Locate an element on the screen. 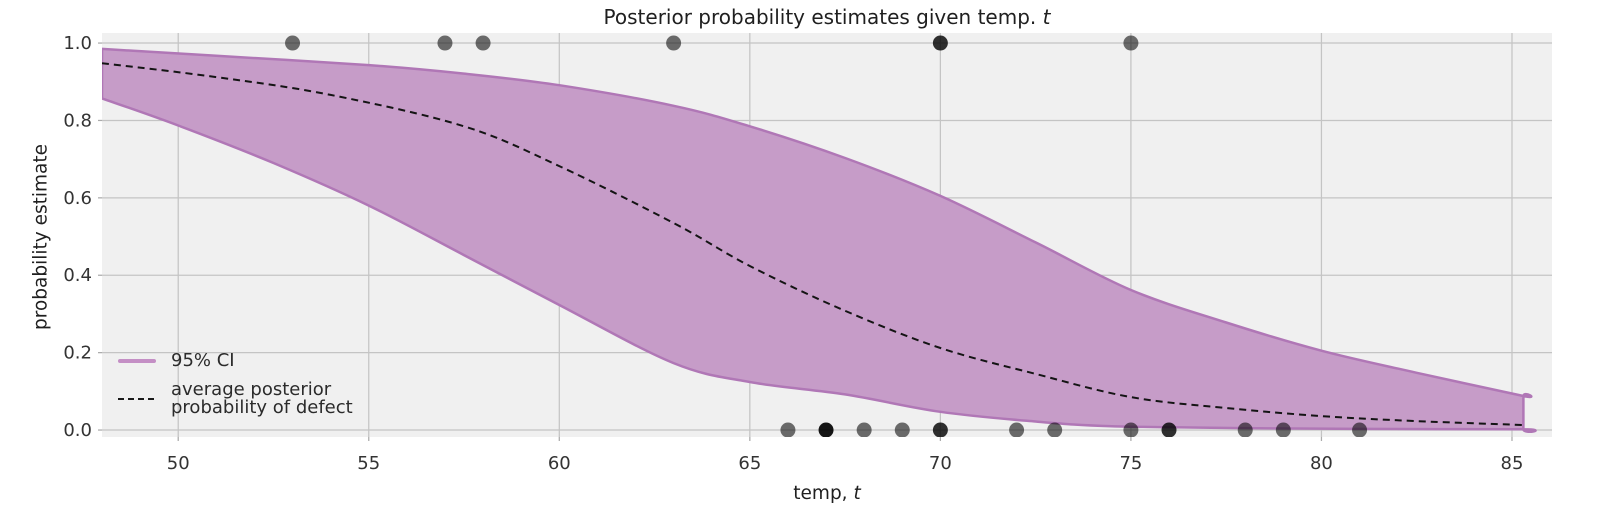 This screenshot has width=1600, height=515. x-tick-label: 75 is located at coordinates (1130, 463).